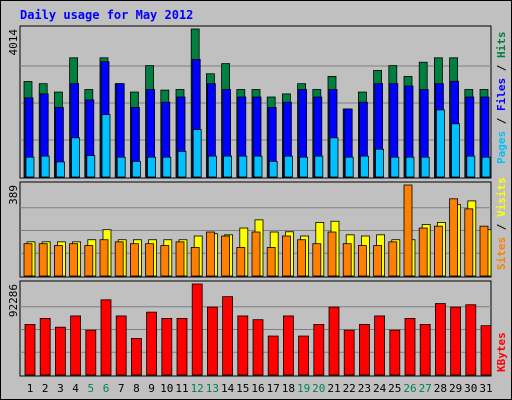  I want to click on legend-panel-1: Pages / Files / Hits, so click(501, 98).